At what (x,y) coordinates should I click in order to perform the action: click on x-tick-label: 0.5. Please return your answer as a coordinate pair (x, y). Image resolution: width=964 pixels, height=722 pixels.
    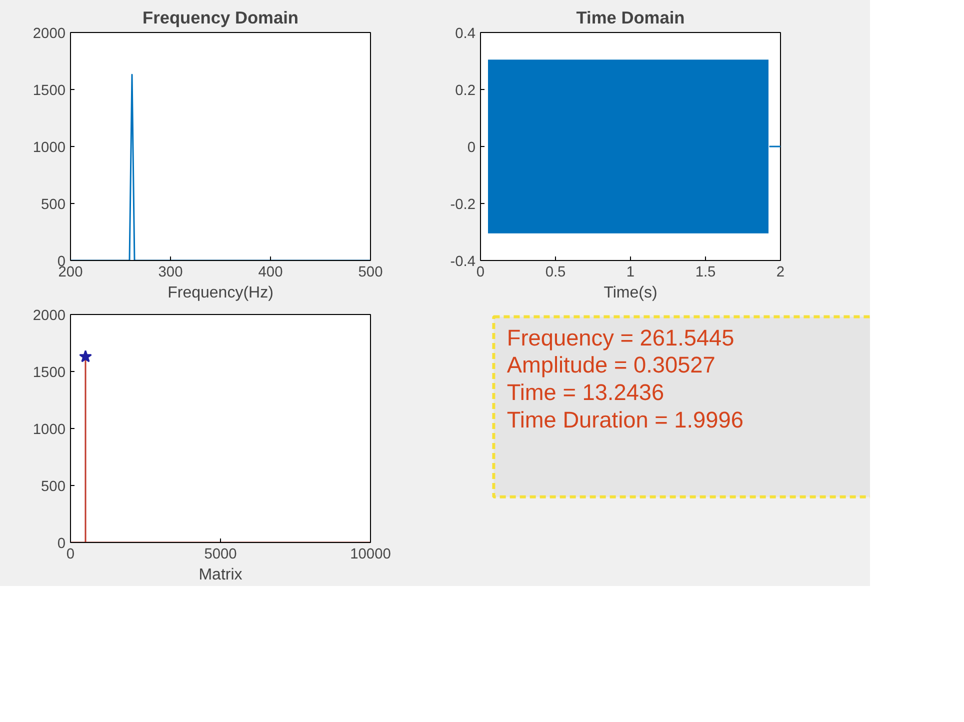
    Looking at the image, I should click on (555, 272).